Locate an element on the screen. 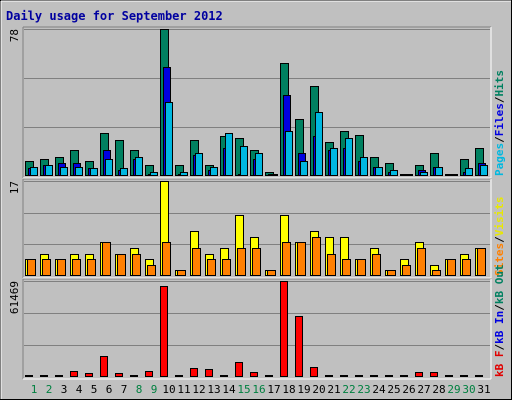  x-tick-label-day-28: 28 is located at coordinates (438, 389).